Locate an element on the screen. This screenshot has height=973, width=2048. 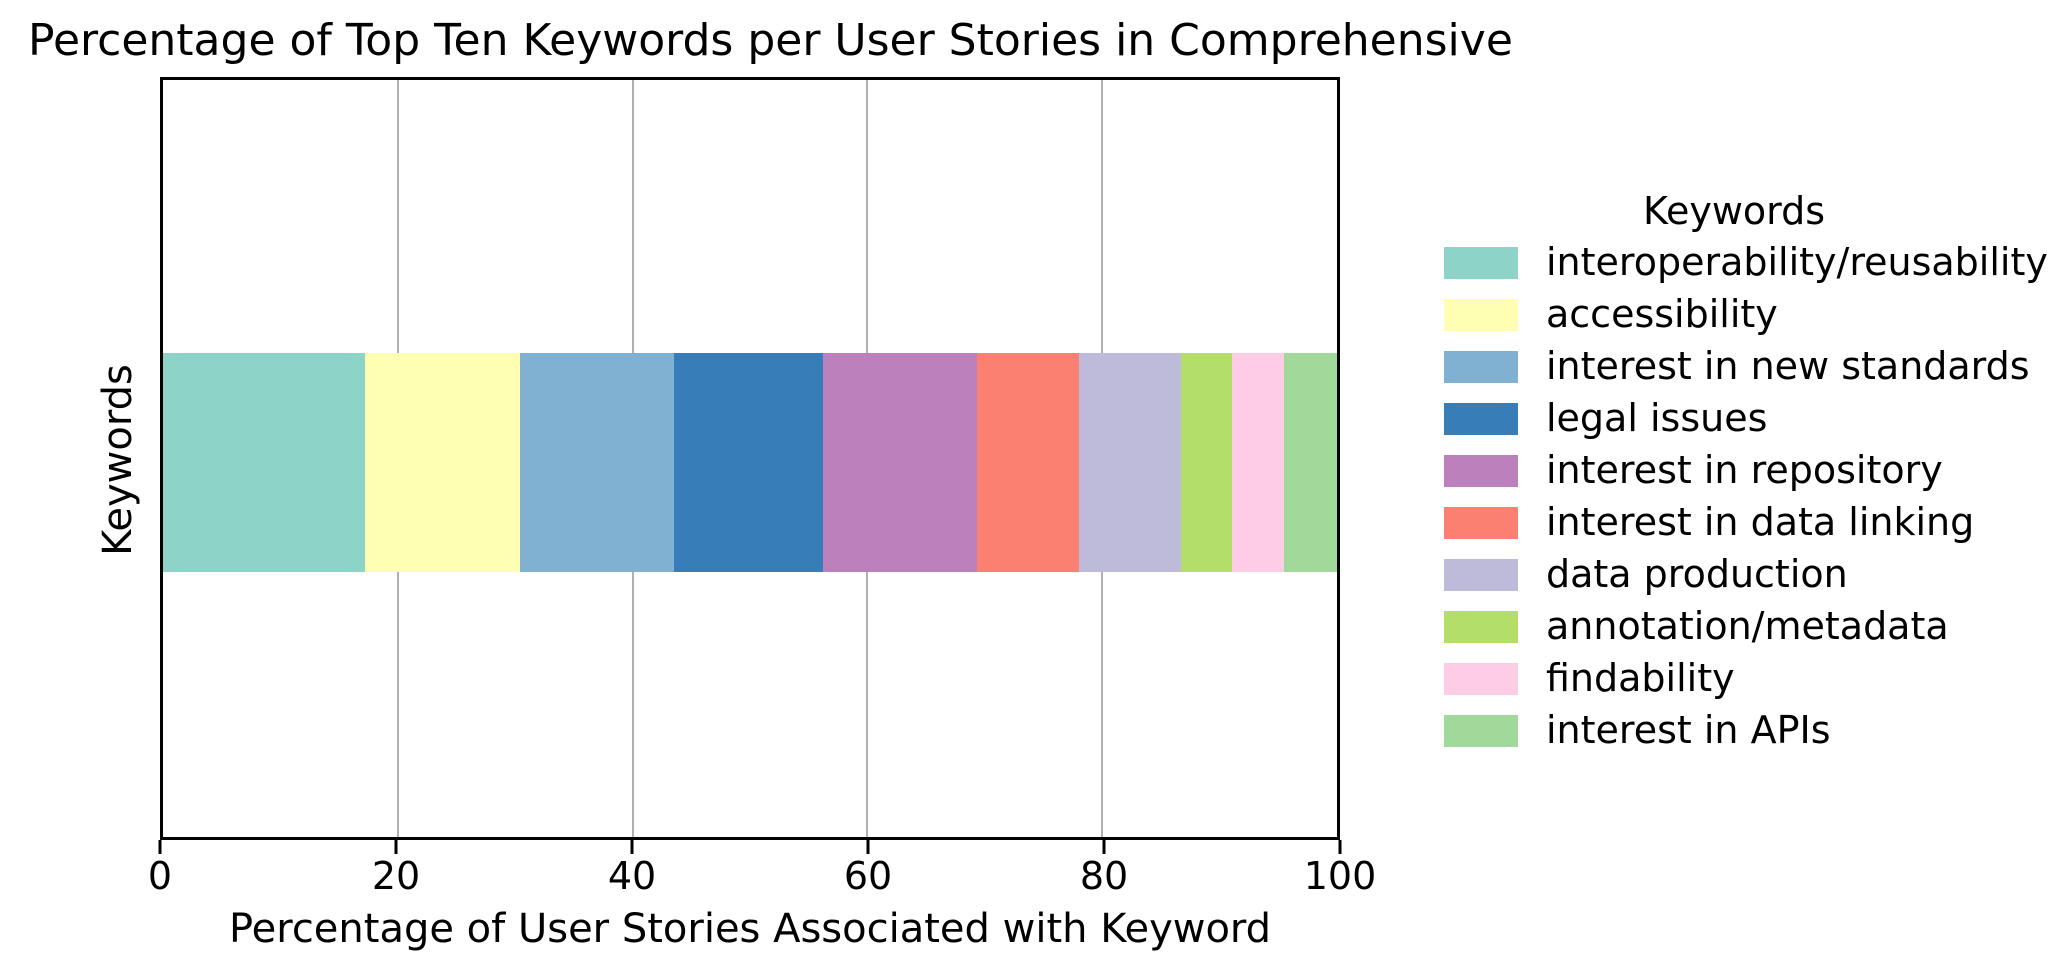
legend-item: findability is located at coordinates (1734, 679).